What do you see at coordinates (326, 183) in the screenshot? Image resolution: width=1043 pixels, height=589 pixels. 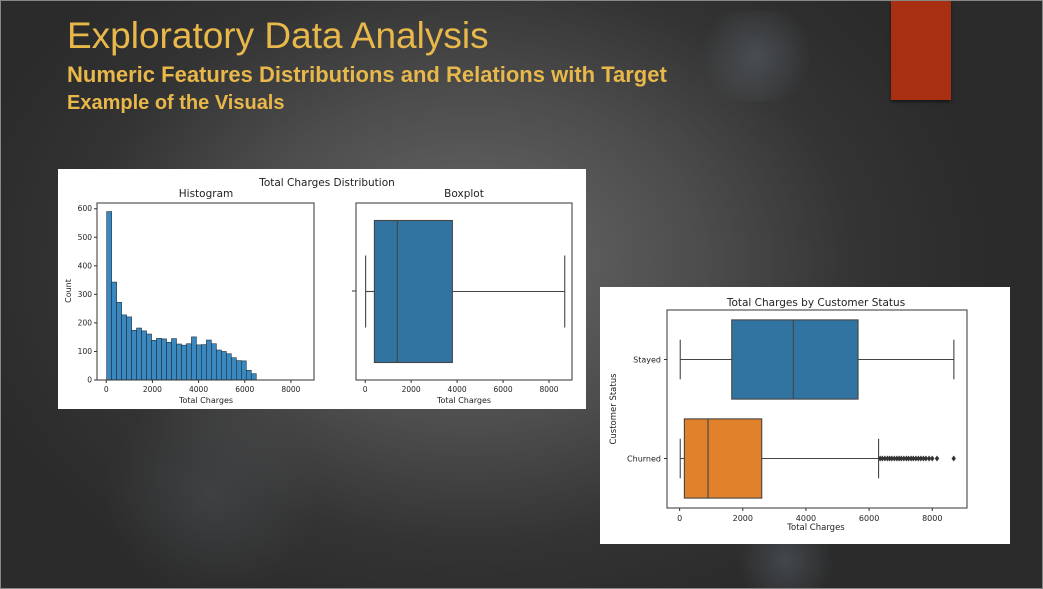 I see `figure-suptitle: Total Charges Distribution` at bounding box center [326, 183].